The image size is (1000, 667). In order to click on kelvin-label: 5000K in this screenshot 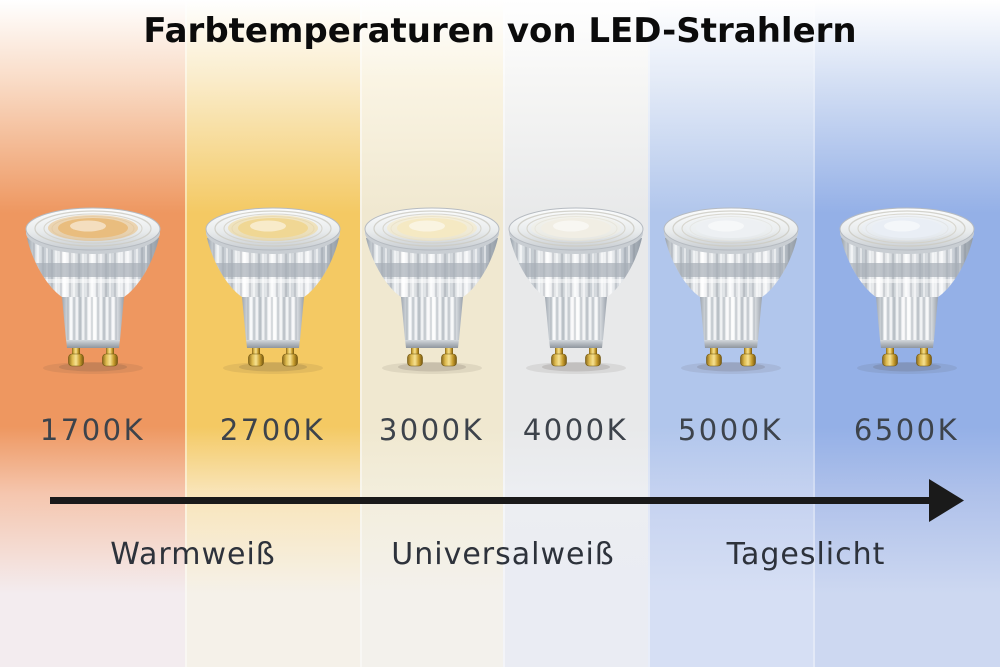, I will do `click(730, 430)`.